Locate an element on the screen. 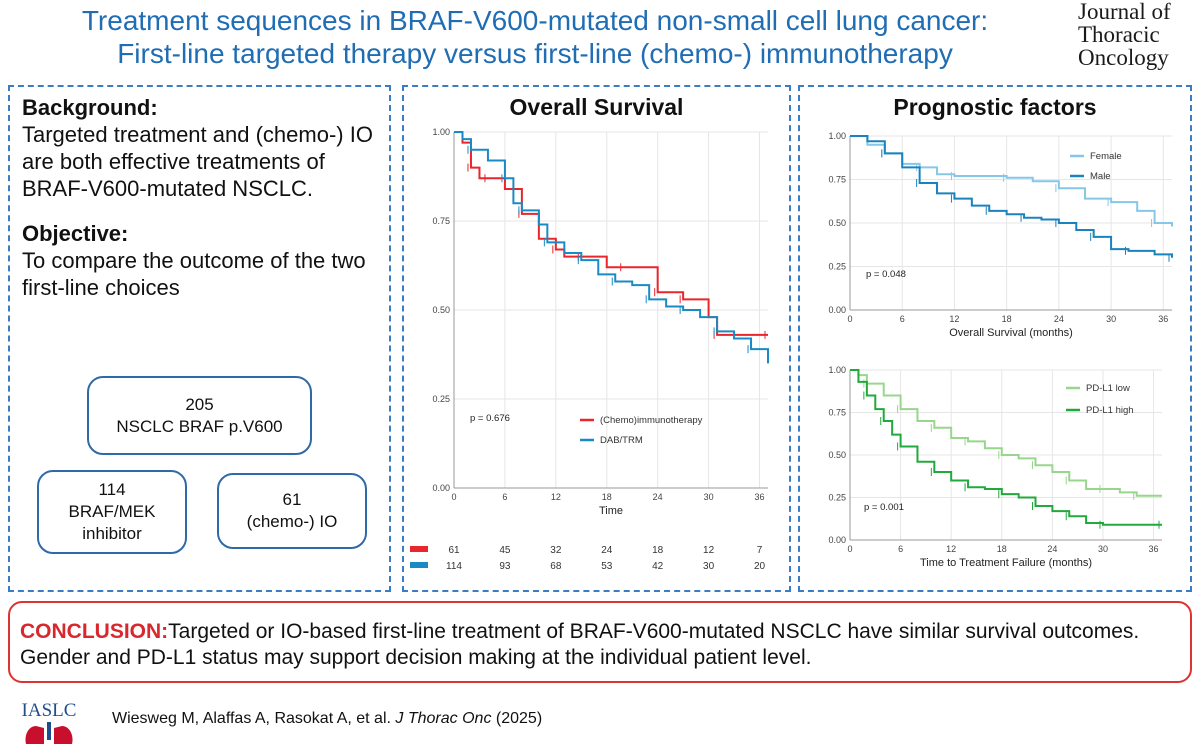  arm2-n: 61 is located at coordinates (292, 499).